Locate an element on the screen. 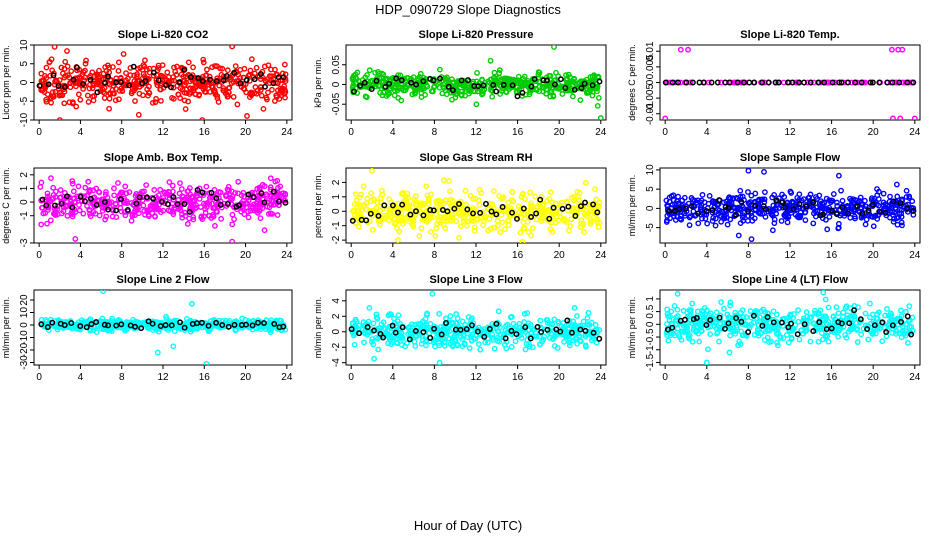 The image size is (936, 540). outlier-point is located at coordinates (902, 49).